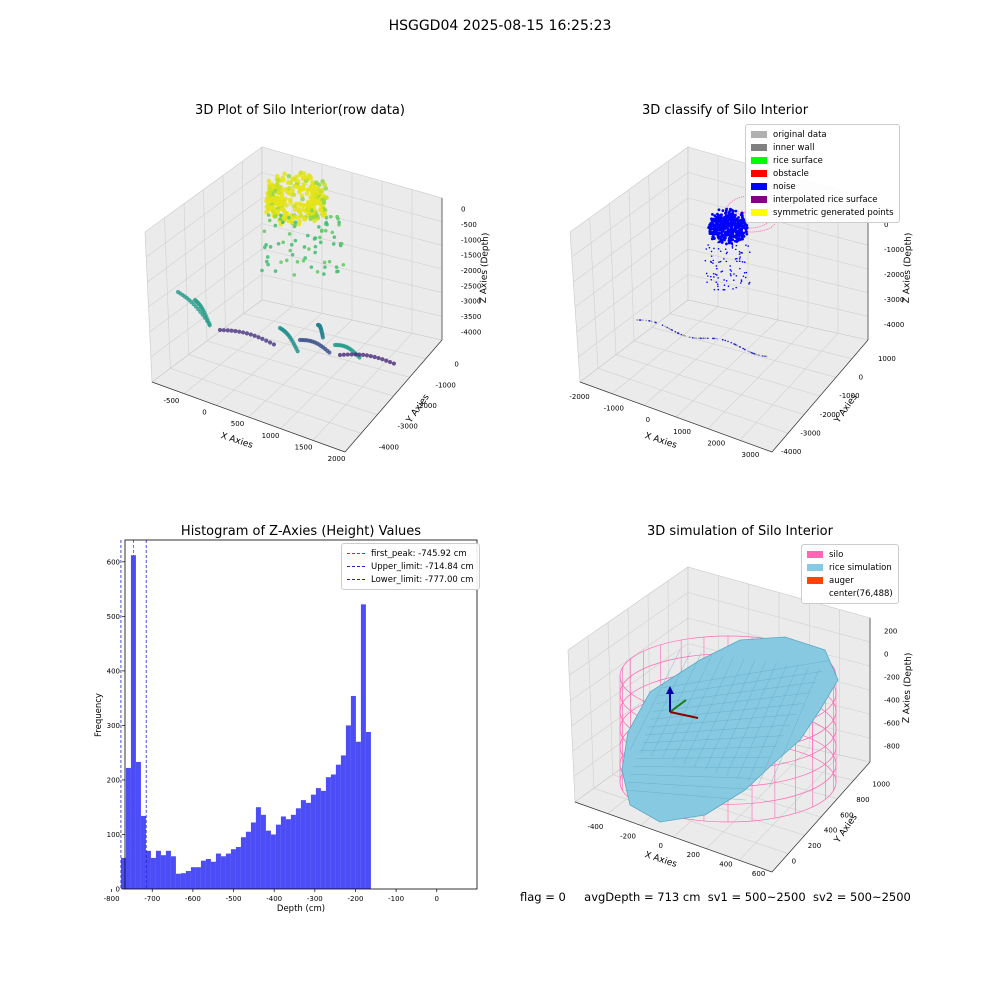  Describe the element at coordinates (894, 325) in the screenshot. I see `plot2-z-tick: -4000` at that location.